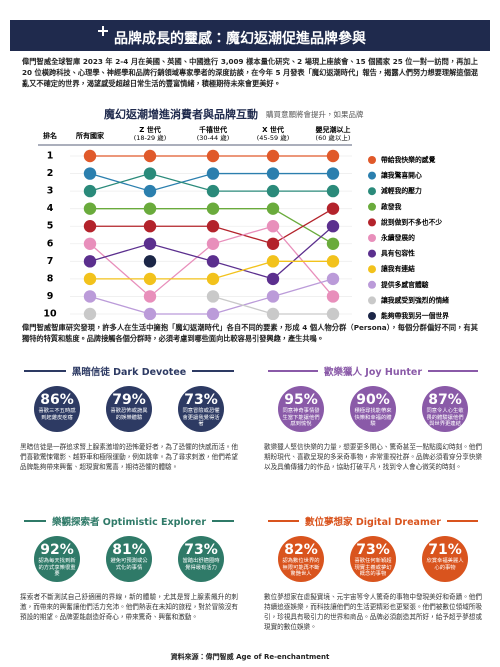  What do you see at coordinates (181, 114) in the screenshot?
I see `chart-title: 魔幻返潮增進消費者與品牌互動` at bounding box center [181, 114].